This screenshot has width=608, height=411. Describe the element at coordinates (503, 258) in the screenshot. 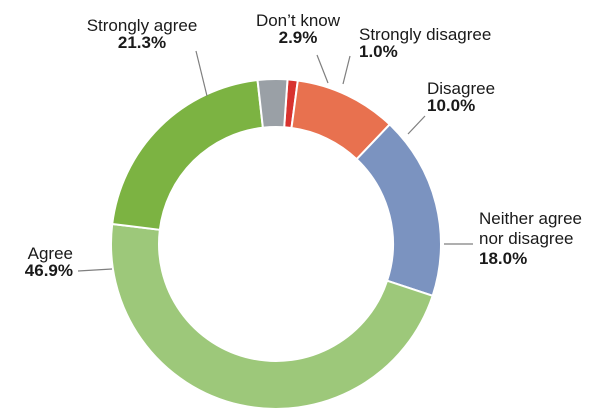

I see `value-label: 18.0%` at that location.